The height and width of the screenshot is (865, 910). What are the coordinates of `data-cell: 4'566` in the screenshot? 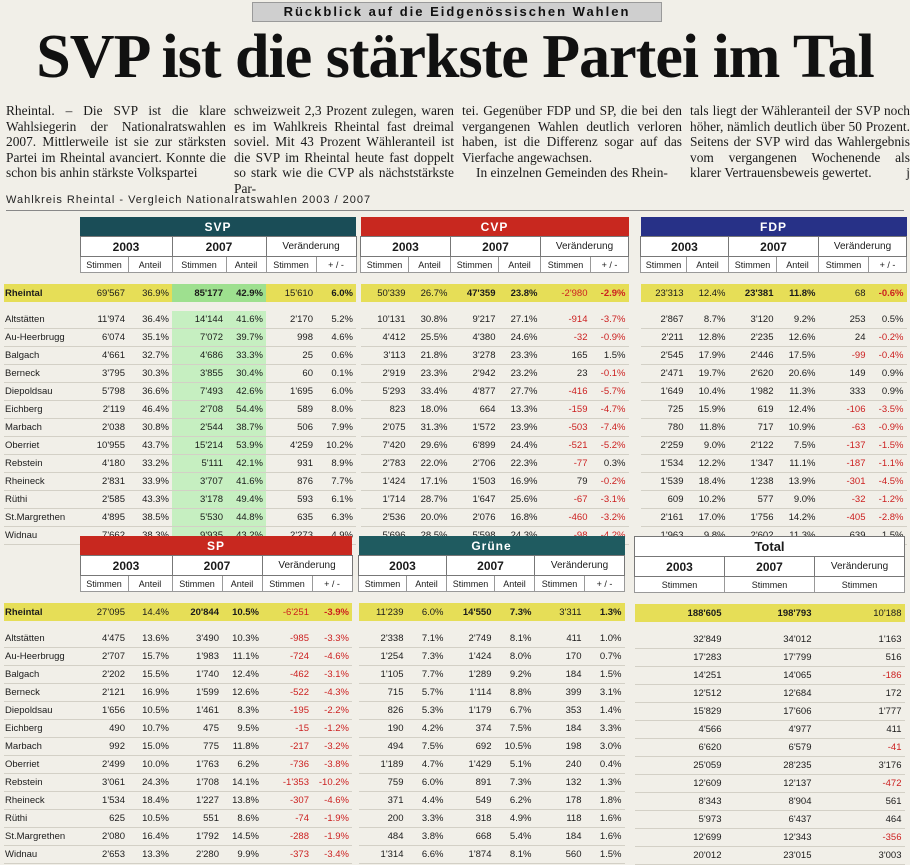 It's located at (679, 729).